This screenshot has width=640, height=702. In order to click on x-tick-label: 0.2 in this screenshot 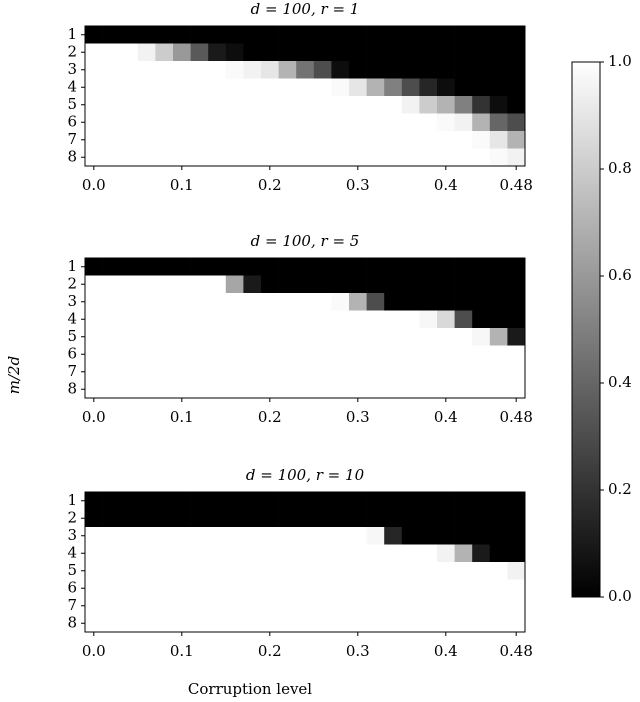, I will do `click(270, 417)`.